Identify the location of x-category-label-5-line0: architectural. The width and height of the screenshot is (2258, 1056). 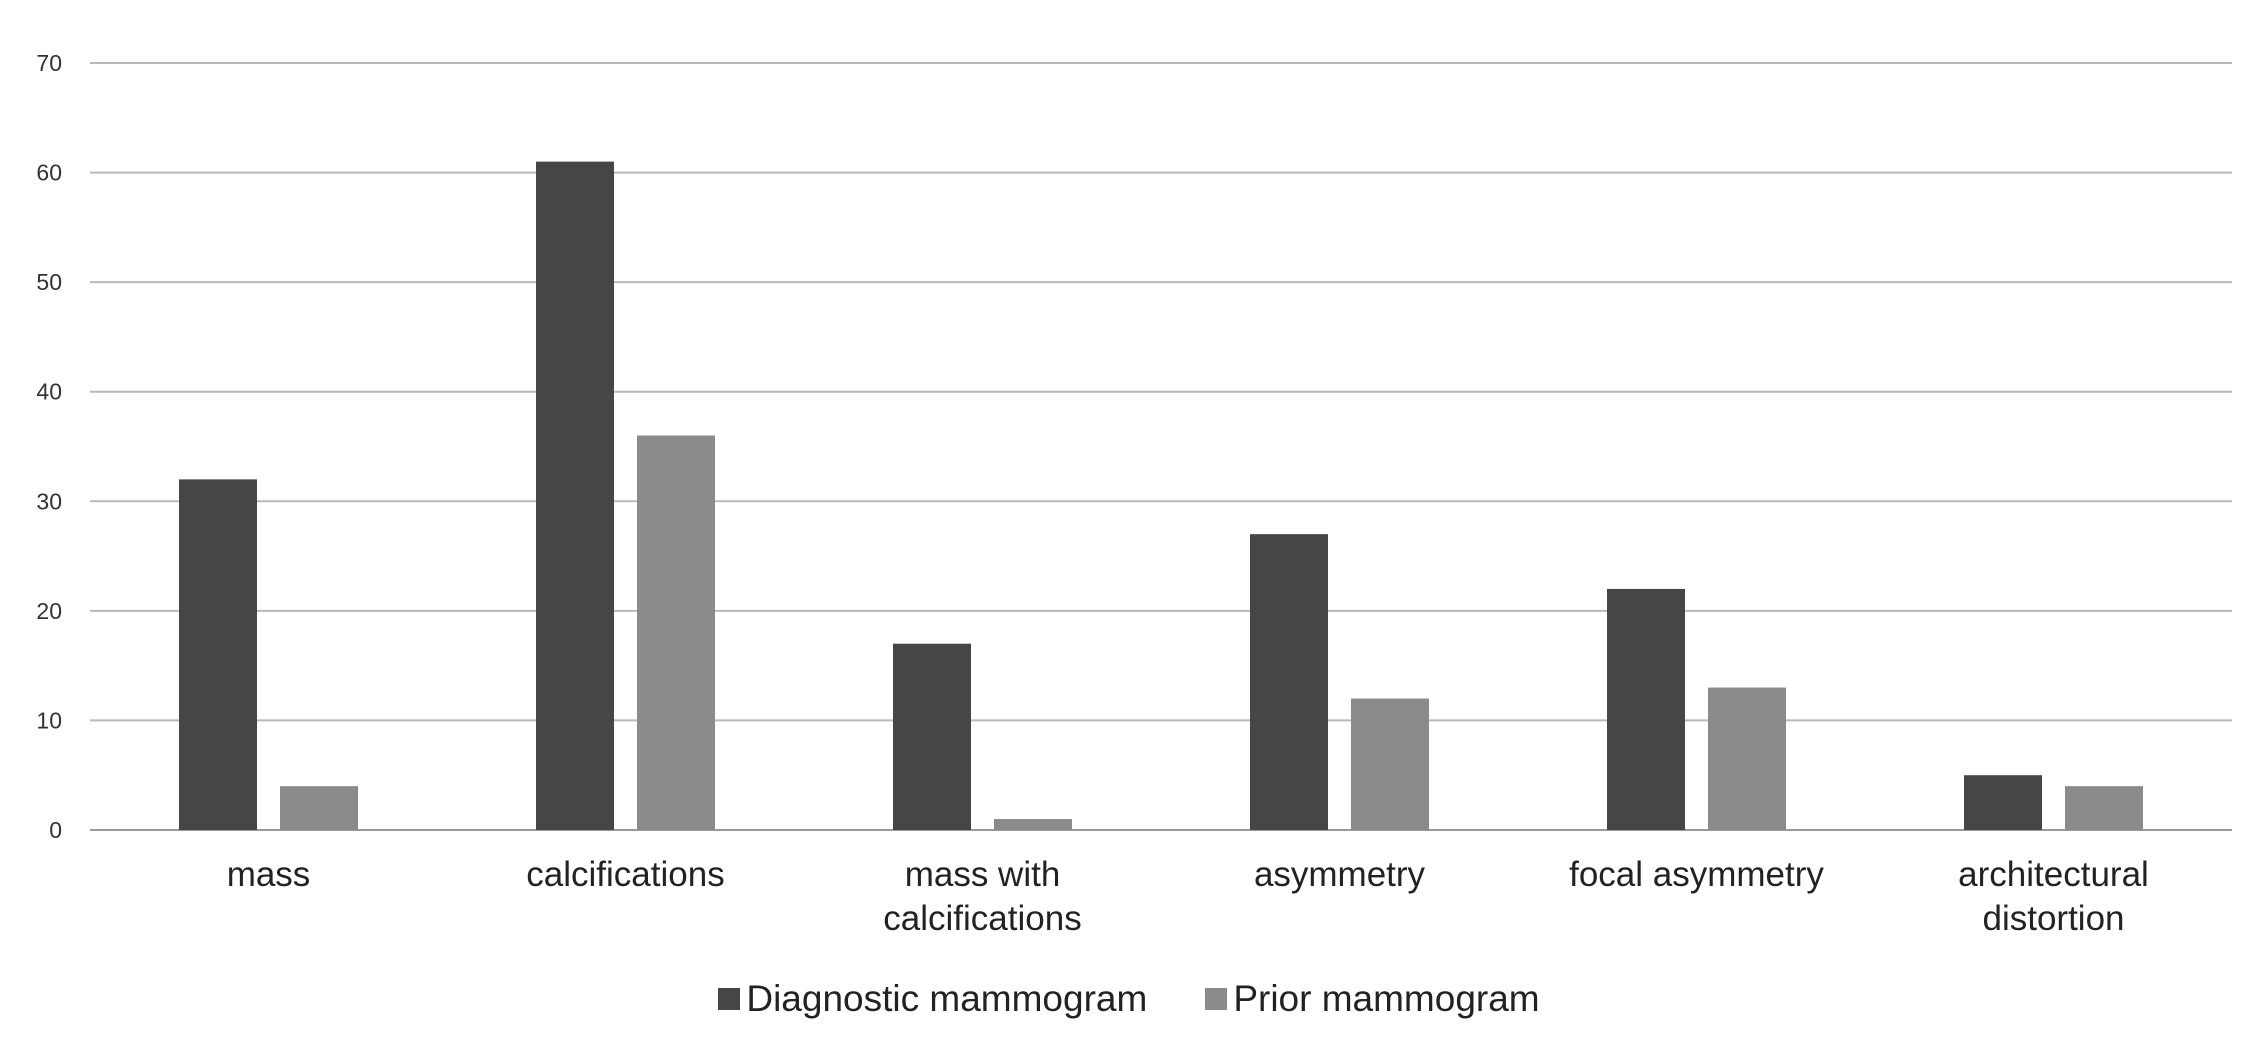
(2053, 874).